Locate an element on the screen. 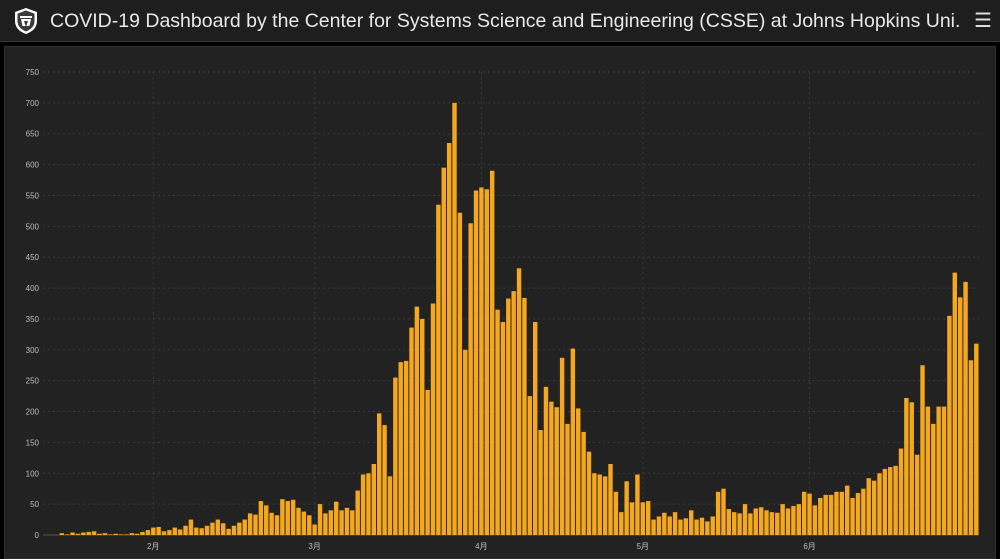 This screenshot has width=1000, height=559. y-tick-label: 300 is located at coordinates (33, 350).